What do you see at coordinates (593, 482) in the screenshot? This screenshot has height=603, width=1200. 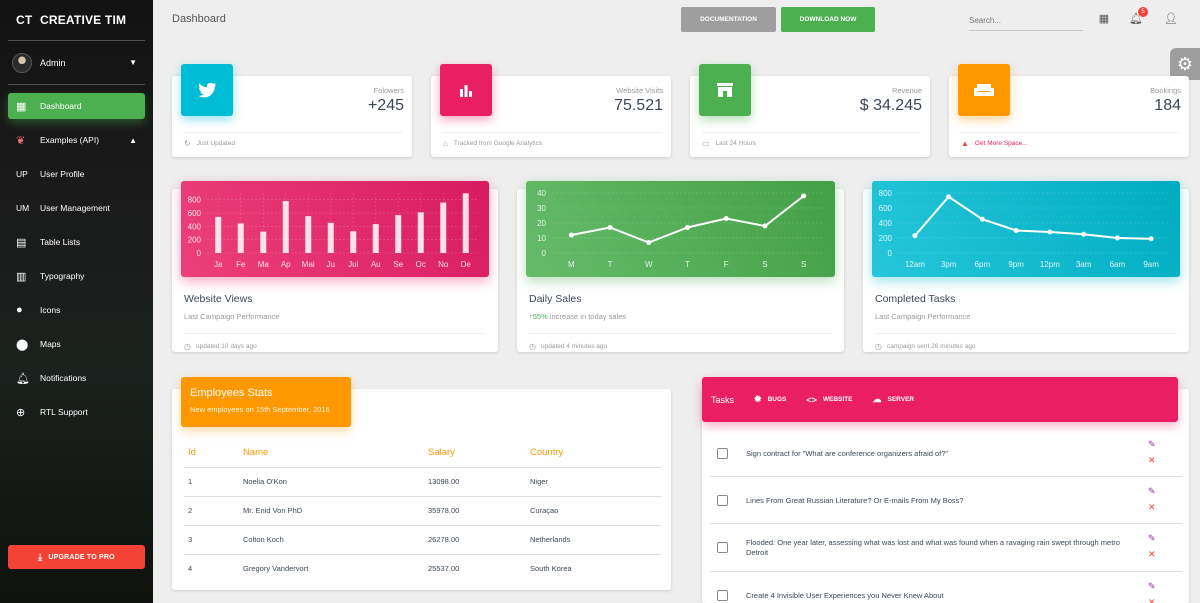 I see `cell-country: Niger` at bounding box center [593, 482].